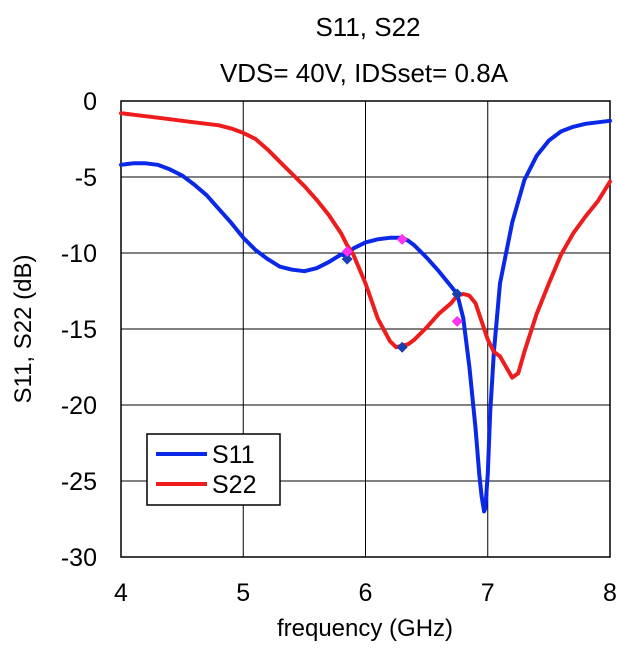 The height and width of the screenshot is (651, 617). I want to click on y-tick-labels: 0 -5 -10 -15 -20 -25 -30, so click(79, 330).